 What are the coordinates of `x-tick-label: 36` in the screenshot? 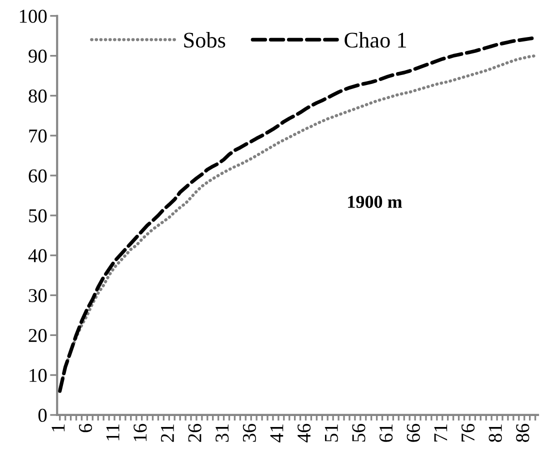 It's located at (249, 433).